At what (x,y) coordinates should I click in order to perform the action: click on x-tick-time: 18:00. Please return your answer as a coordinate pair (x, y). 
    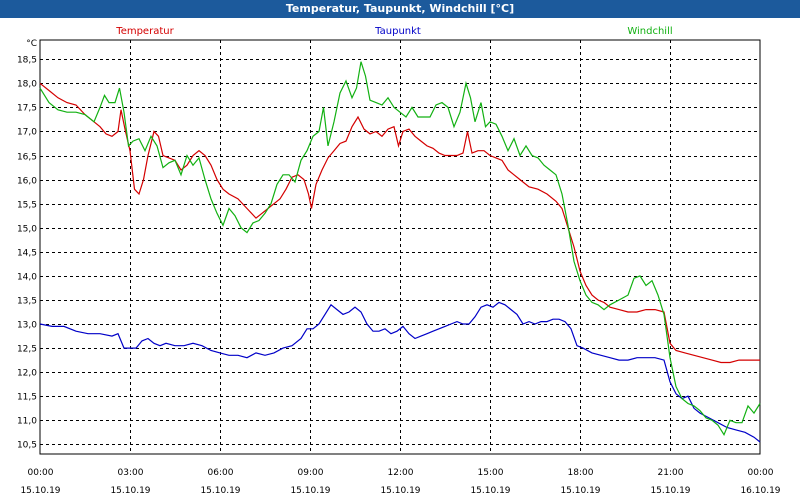
    Looking at the image, I should click on (581, 473).